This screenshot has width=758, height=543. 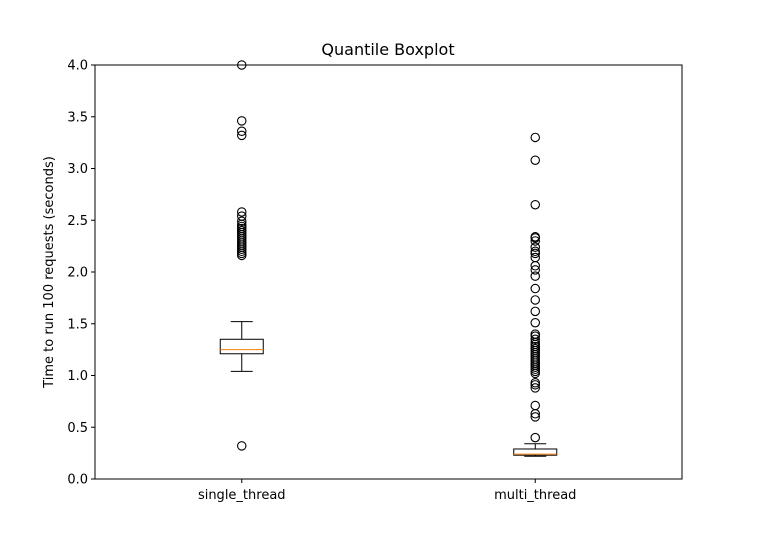 What do you see at coordinates (49, 272) in the screenshot?
I see `y-axis-label: Time to run 100 requests (seconds)` at bounding box center [49, 272].